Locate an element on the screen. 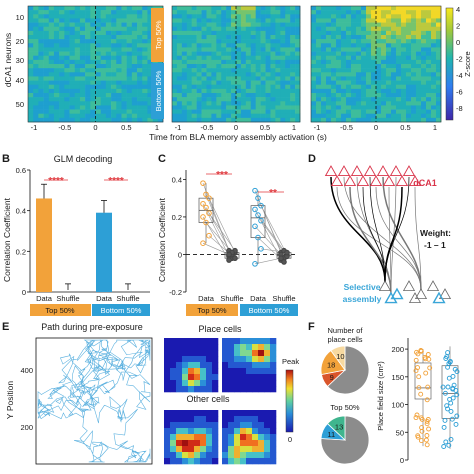 The height and width of the screenshot is (474, 474). rate-maps is located at coordinates (220, 401).